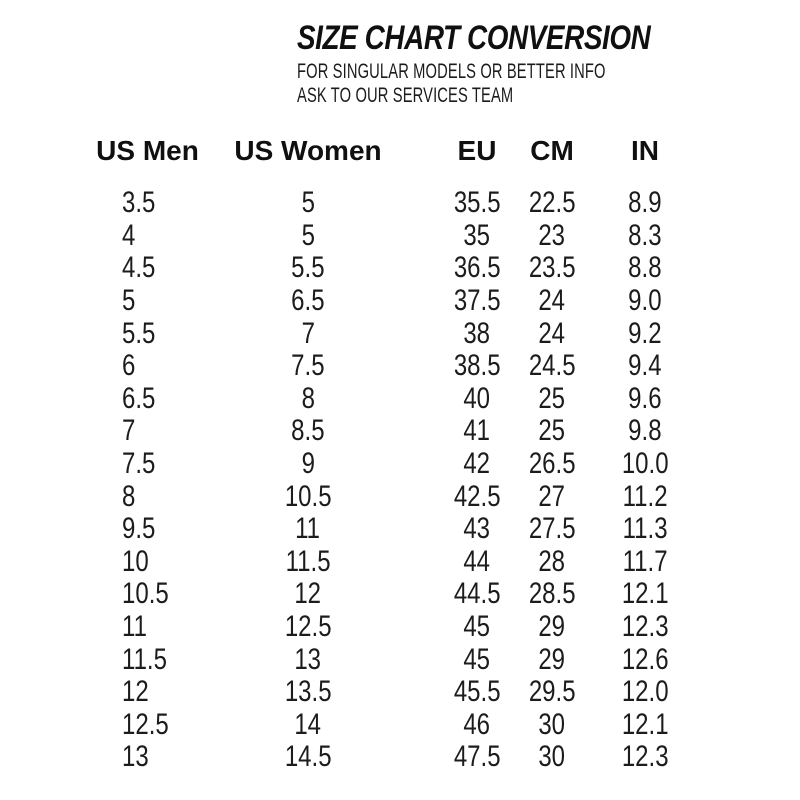 The width and height of the screenshot is (800, 800). What do you see at coordinates (477, 334) in the screenshot?
I see `table-cell: 38` at bounding box center [477, 334].